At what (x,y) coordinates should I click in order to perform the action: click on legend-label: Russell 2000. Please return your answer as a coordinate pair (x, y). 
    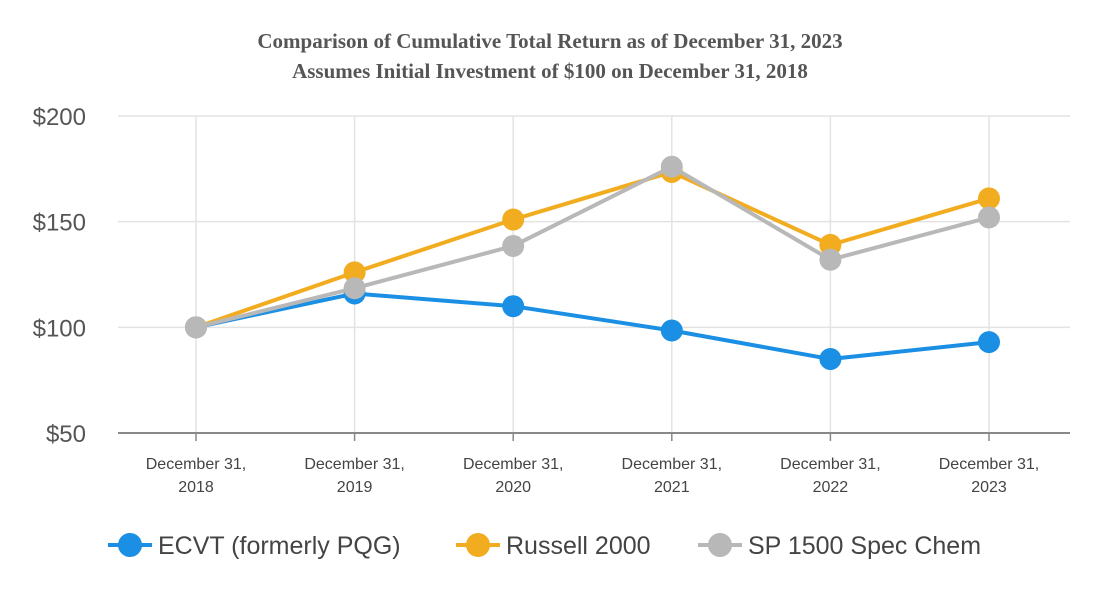
    Looking at the image, I should click on (578, 546).